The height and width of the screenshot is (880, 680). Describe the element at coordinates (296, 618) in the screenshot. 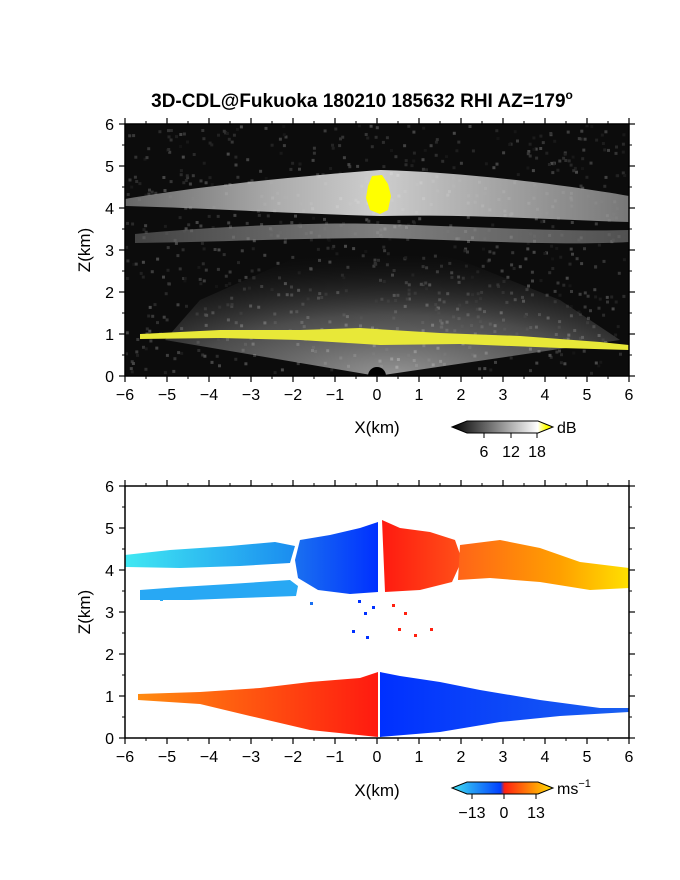

I see `sparse-pixels` at that location.